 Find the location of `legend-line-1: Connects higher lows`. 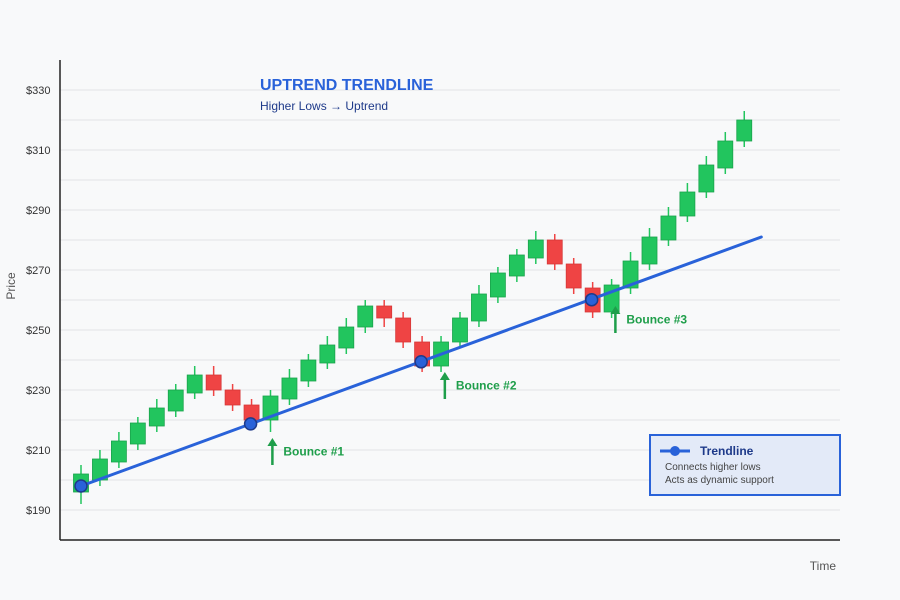

legend-line-1: Connects higher lows is located at coordinates (713, 467).